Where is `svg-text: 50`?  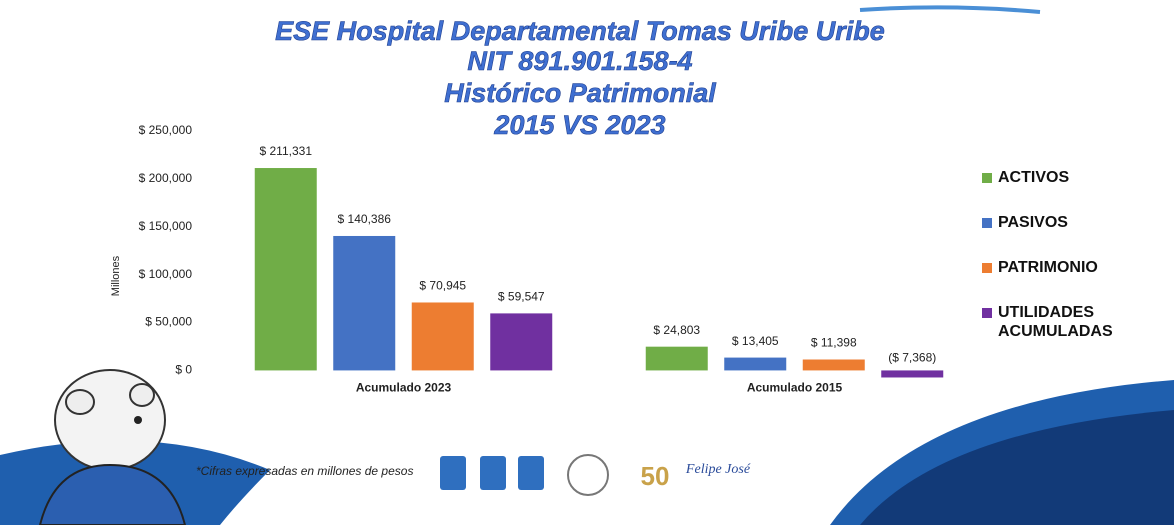 svg-text: 50 is located at coordinates (655, 476).